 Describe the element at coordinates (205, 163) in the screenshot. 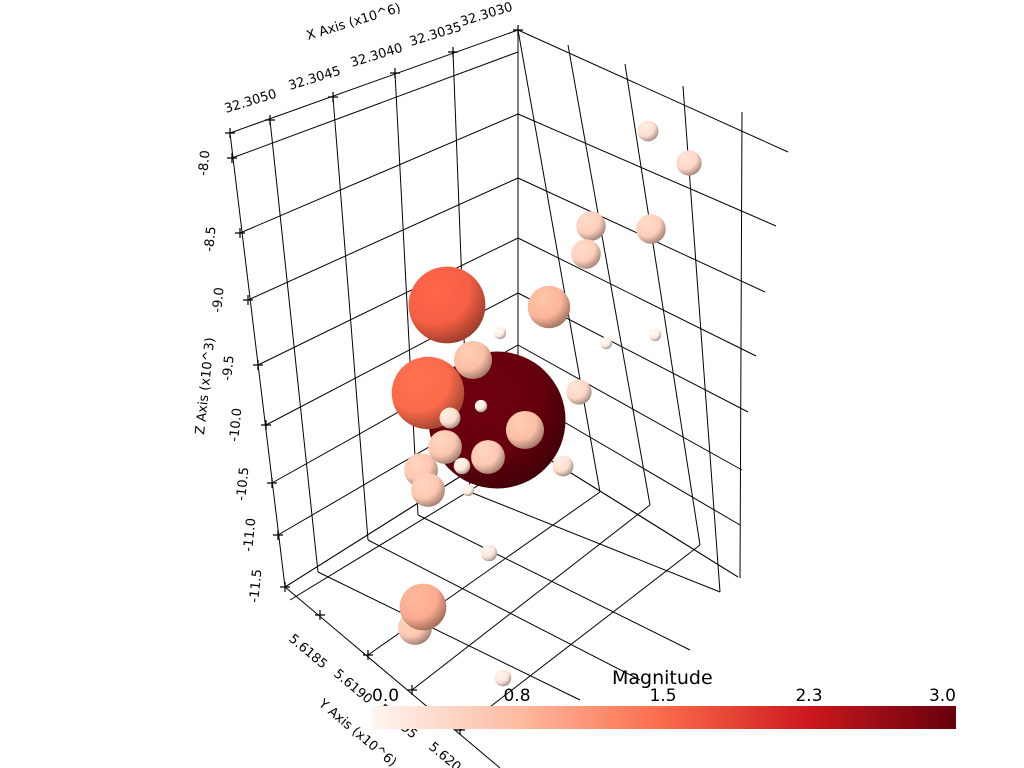

I see `z-tick-label: -8.0` at that location.